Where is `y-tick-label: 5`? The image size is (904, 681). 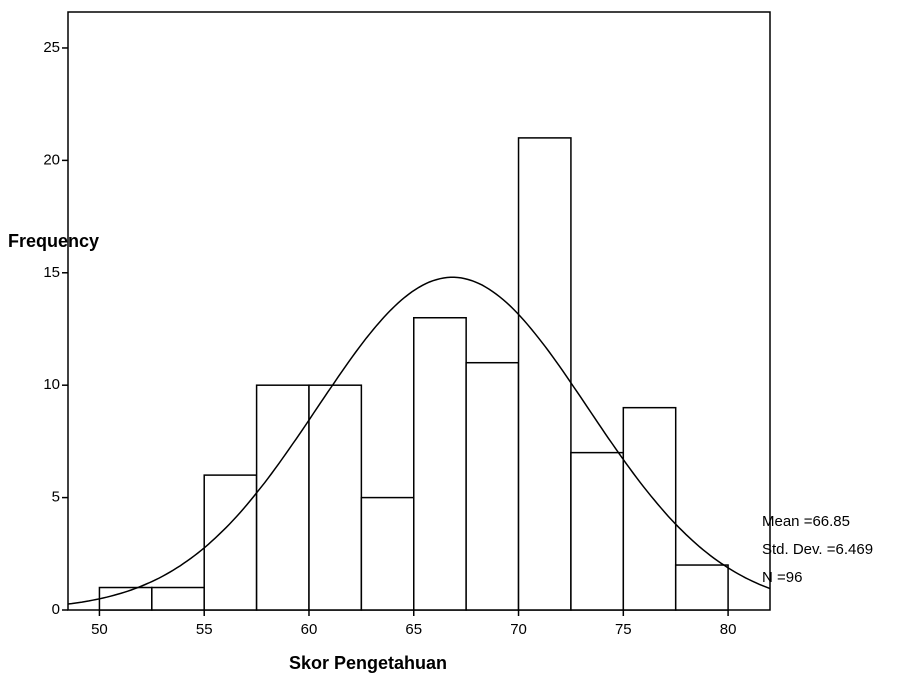 y-tick-label: 5 is located at coordinates (56, 497).